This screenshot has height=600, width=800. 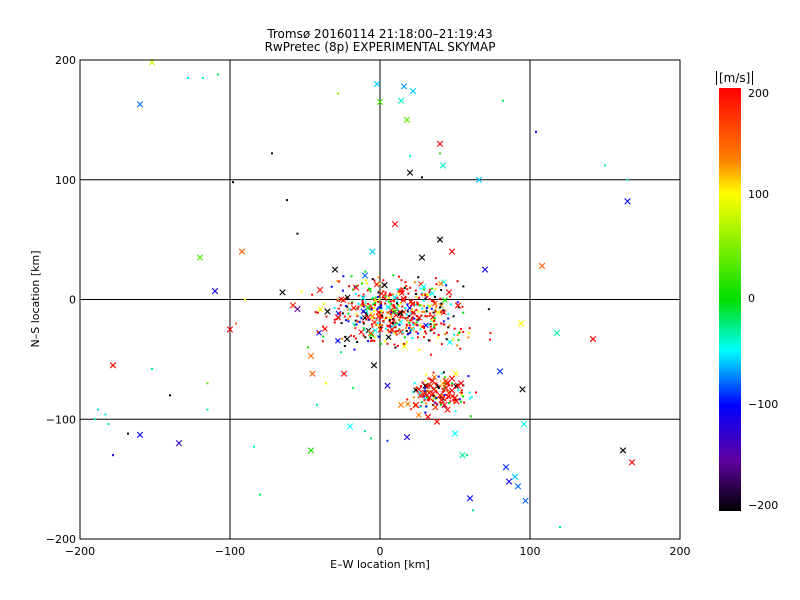 What do you see at coordinates (396, 344) in the screenshot?
I see `cluster-points` at bounding box center [396, 344].